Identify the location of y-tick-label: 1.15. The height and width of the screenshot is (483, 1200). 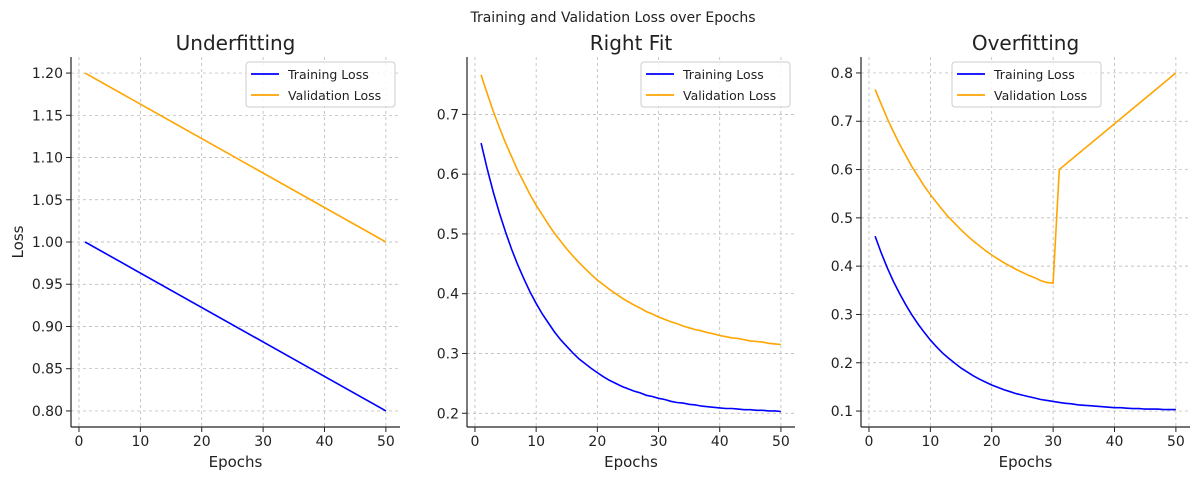
(47, 116).